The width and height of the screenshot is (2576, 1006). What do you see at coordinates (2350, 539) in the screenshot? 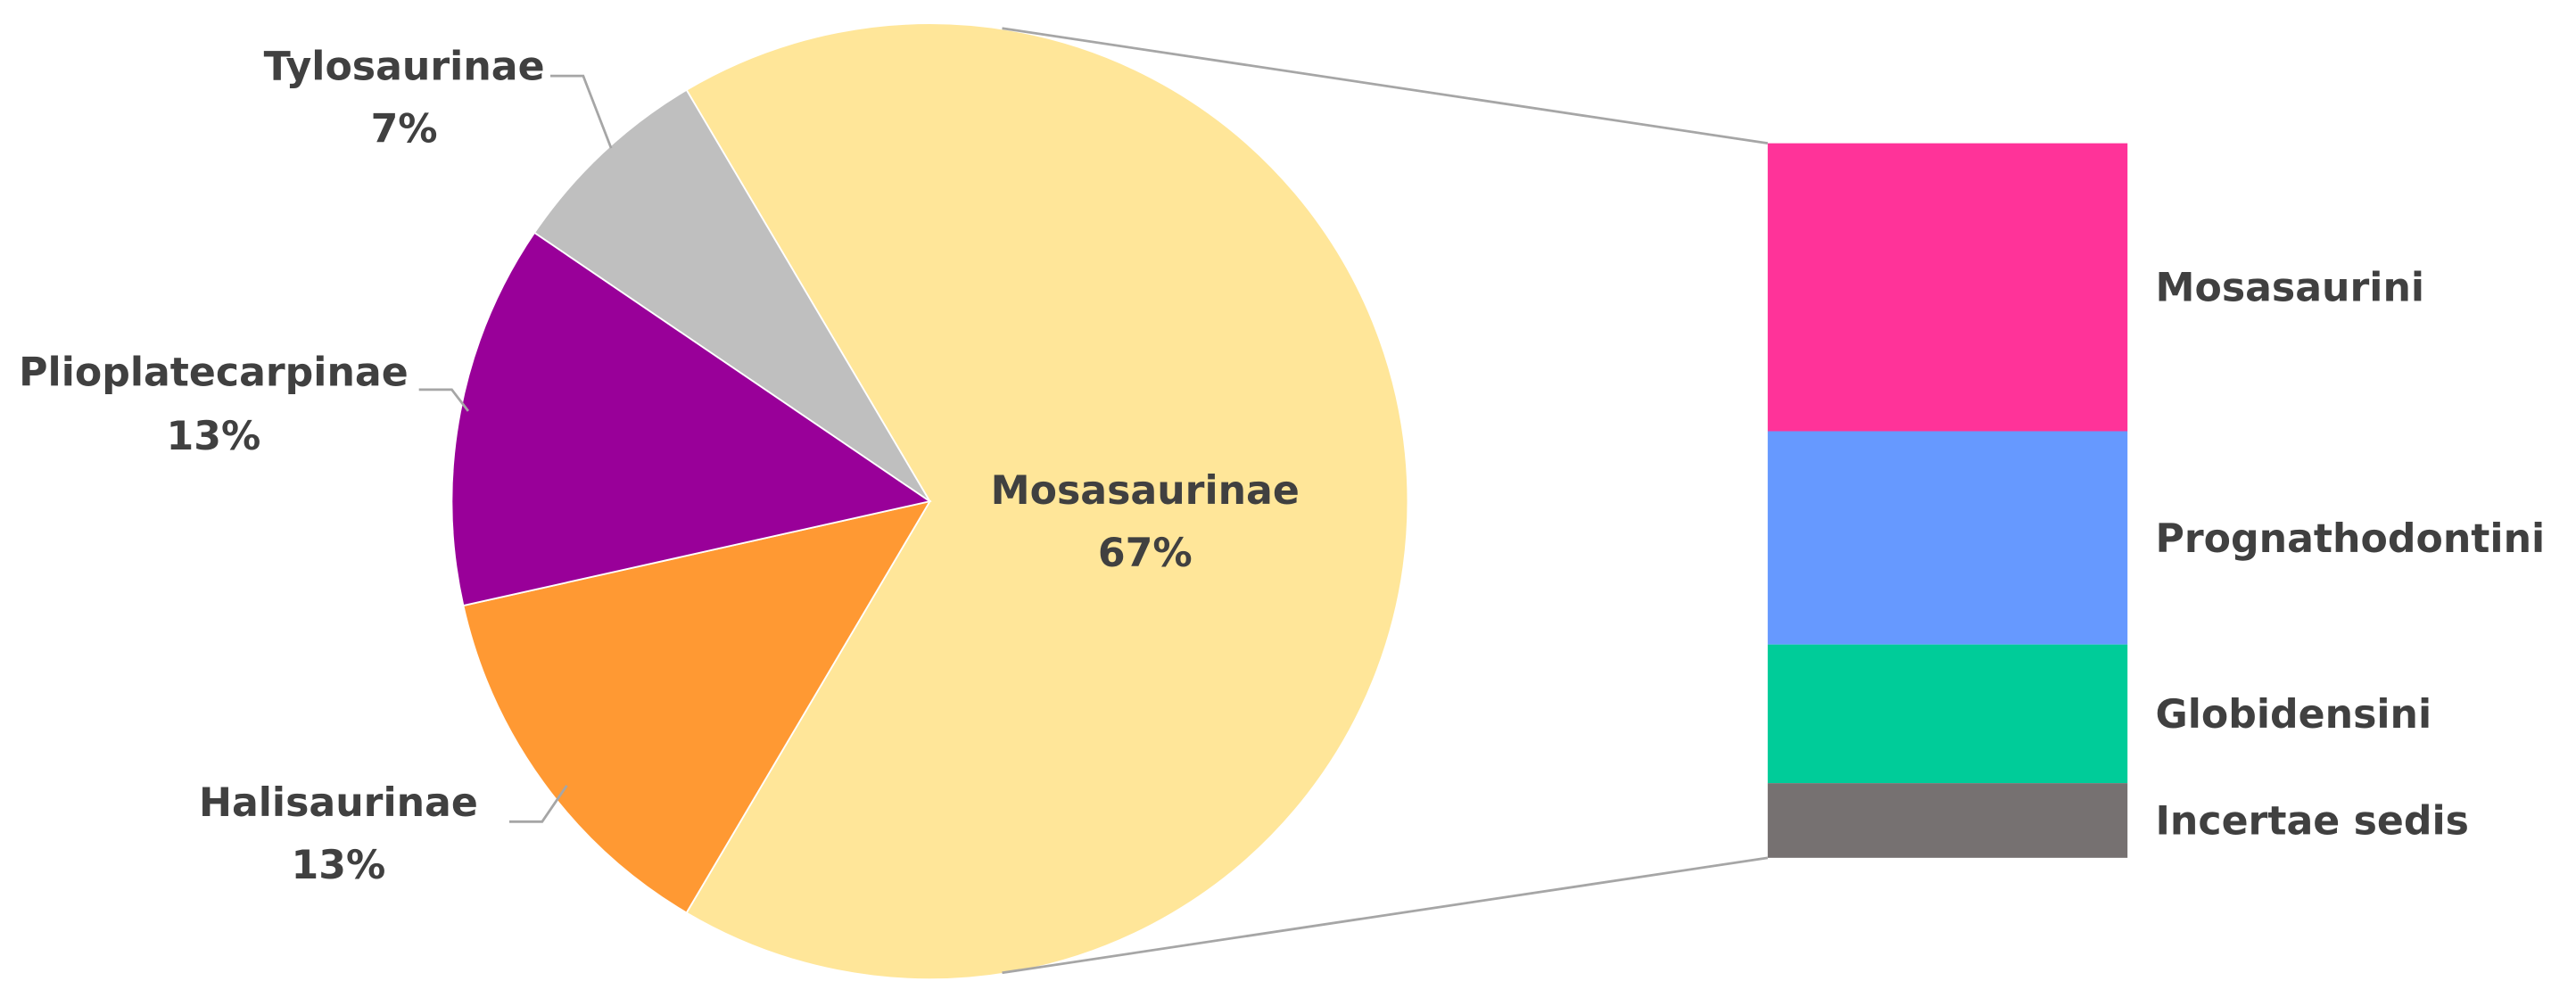
I see `bar-segment-label: Prognathodontini` at bounding box center [2350, 539].